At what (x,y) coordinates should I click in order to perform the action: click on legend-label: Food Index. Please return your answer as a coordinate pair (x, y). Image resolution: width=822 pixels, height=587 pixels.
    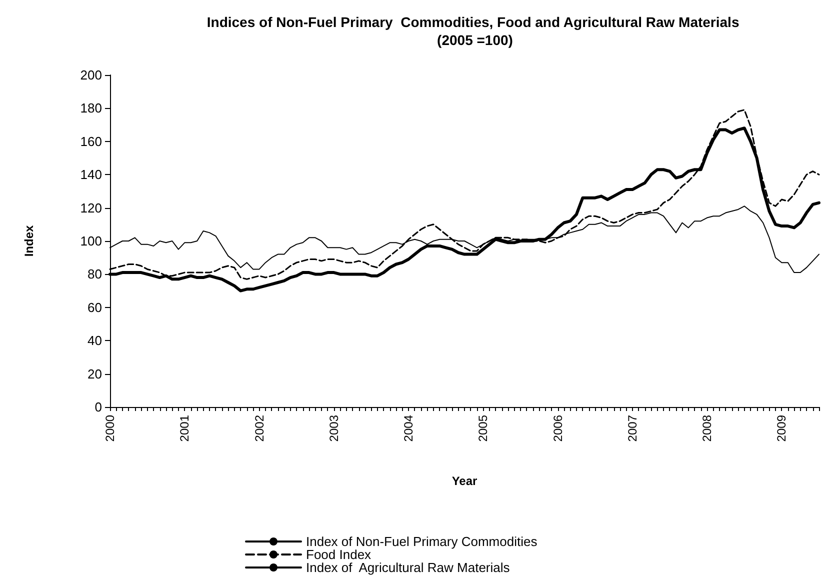
    Looking at the image, I should click on (339, 554).